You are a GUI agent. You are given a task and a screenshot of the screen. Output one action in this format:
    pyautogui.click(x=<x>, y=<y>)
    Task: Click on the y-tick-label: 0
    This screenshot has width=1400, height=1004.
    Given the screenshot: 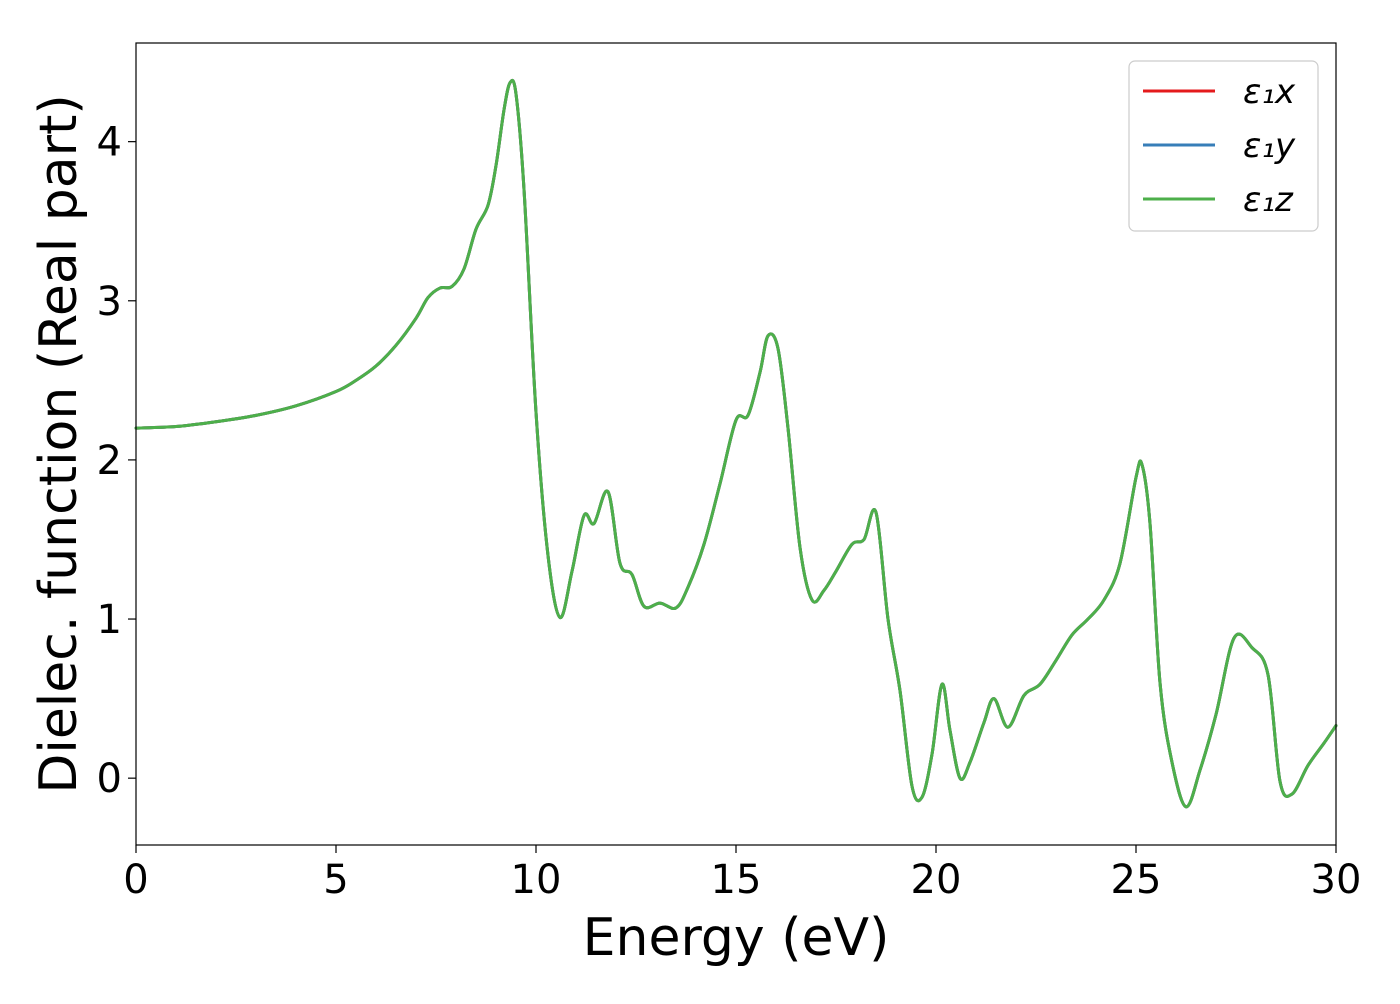 What is the action you would take?
    pyautogui.click(x=109, y=779)
    